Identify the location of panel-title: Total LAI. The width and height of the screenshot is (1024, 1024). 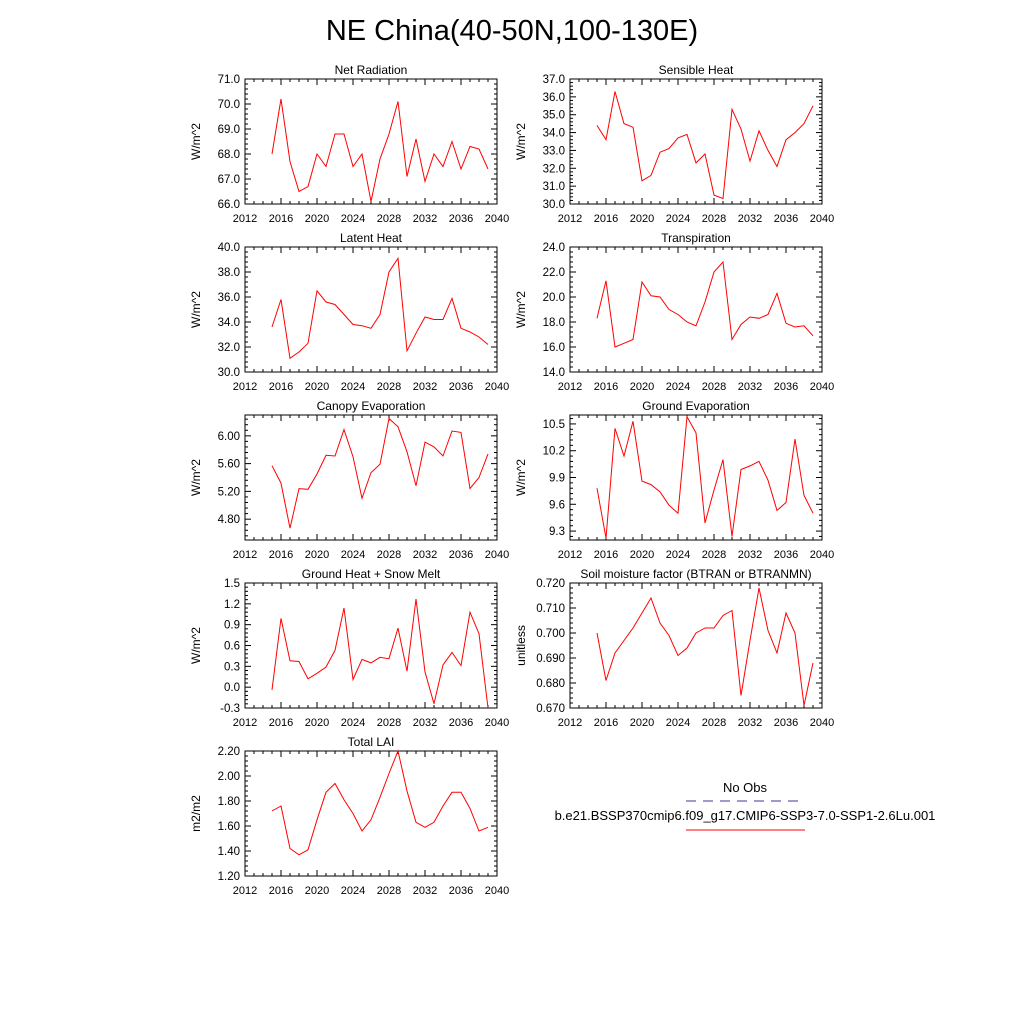
(371, 742).